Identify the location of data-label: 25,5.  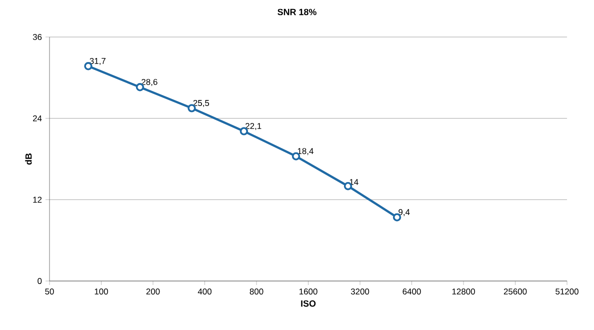
(201, 103).